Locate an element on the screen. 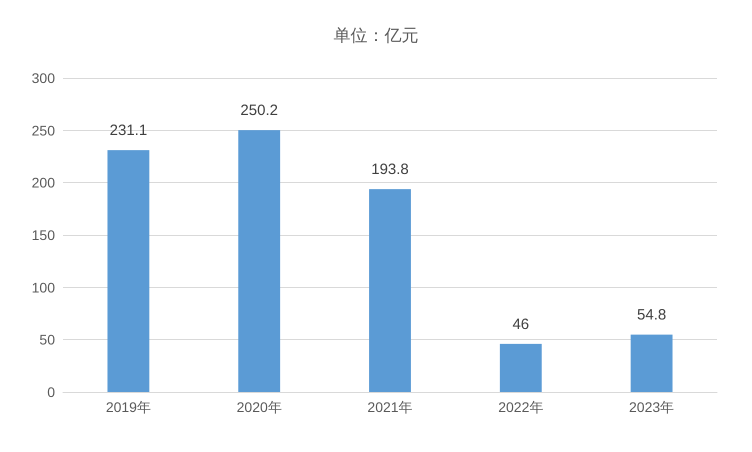 This screenshot has height=452, width=752. x-tick-label: 2019年 is located at coordinates (128, 407).